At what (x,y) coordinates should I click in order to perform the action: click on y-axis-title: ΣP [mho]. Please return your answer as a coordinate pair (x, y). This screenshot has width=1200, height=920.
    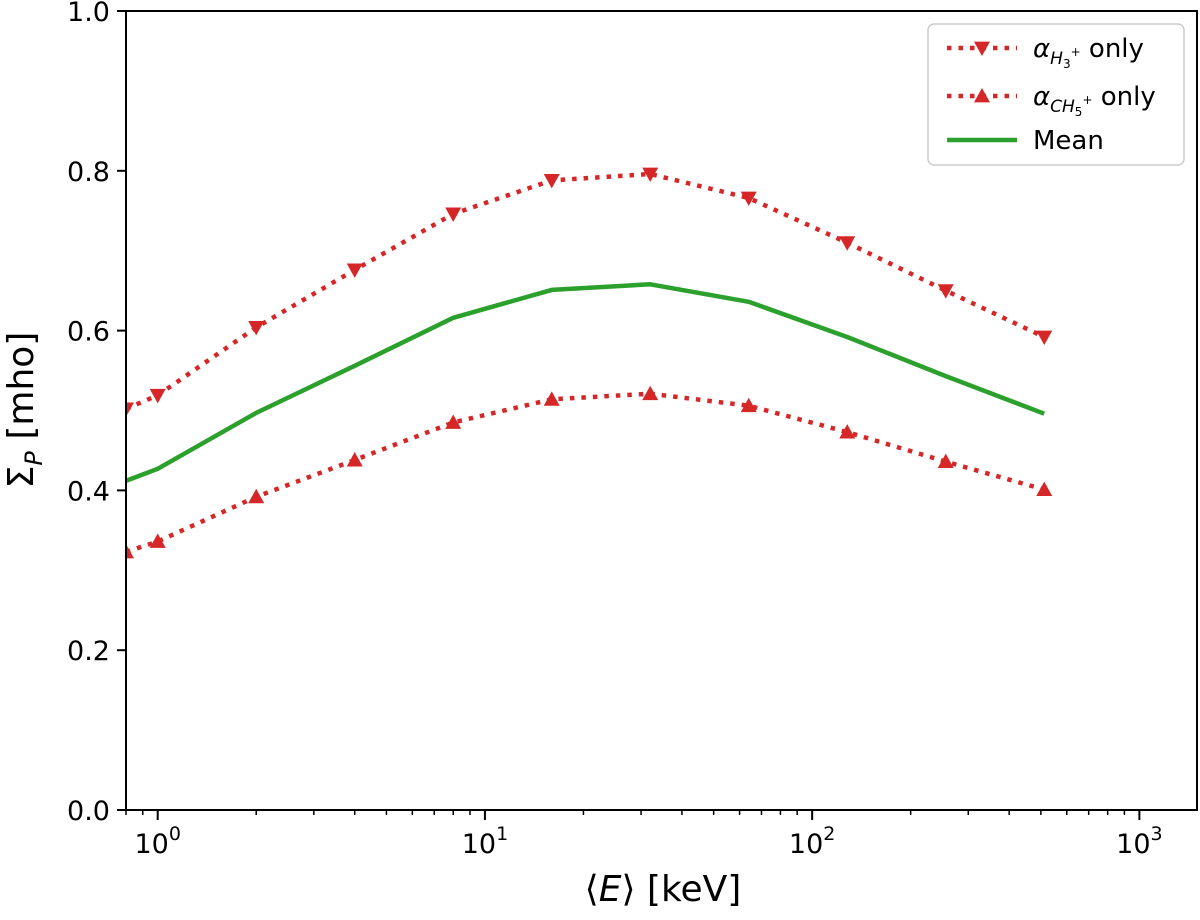
    Looking at the image, I should click on (24, 410).